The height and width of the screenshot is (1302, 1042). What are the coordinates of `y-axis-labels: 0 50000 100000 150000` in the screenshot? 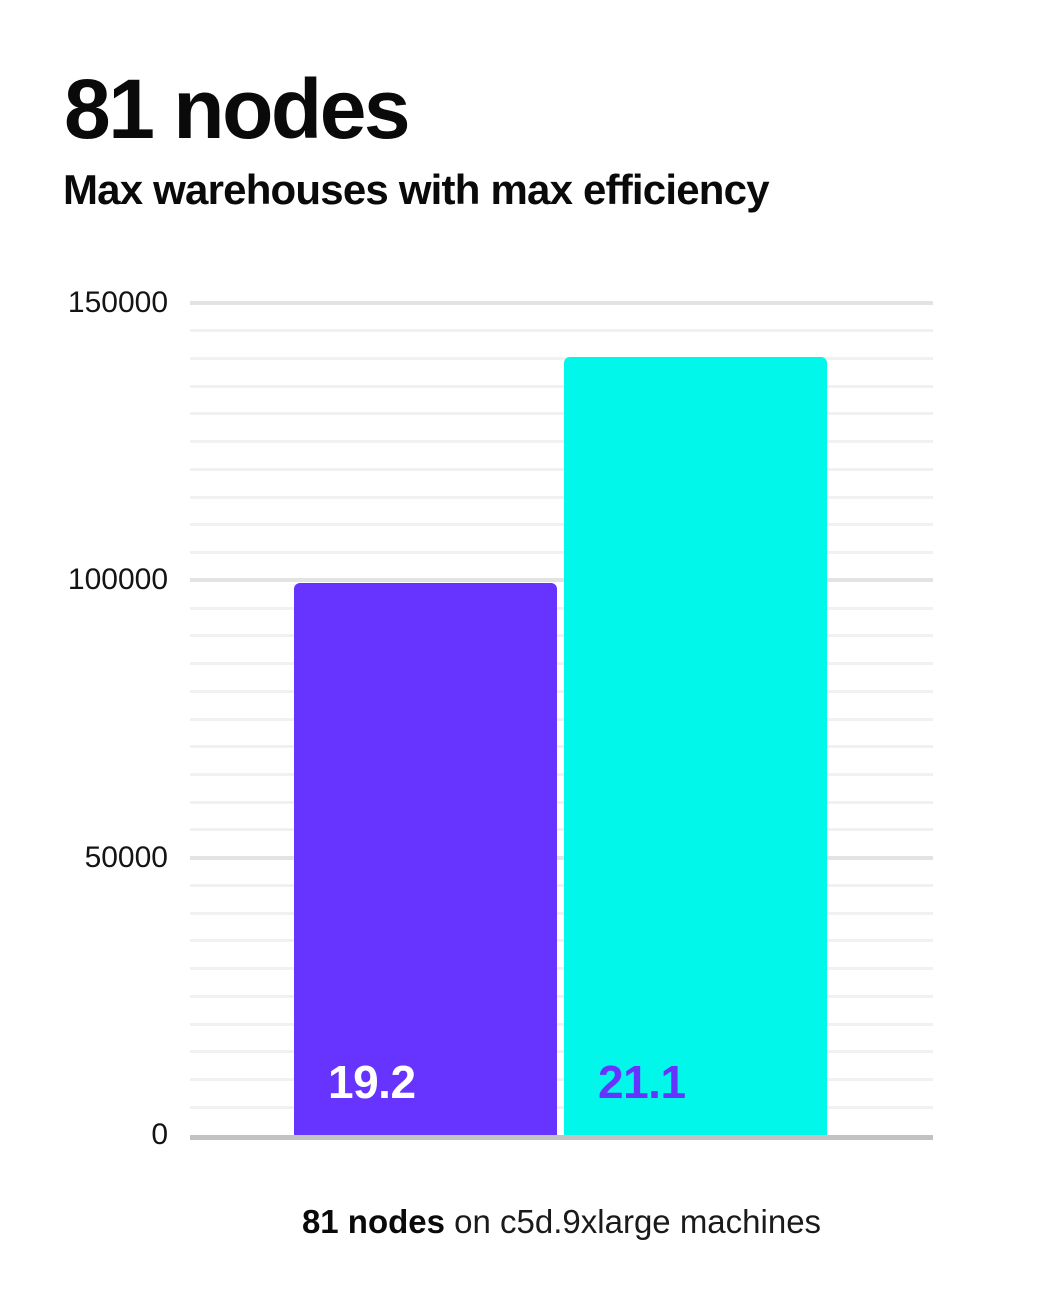 It's located at (84, 718).